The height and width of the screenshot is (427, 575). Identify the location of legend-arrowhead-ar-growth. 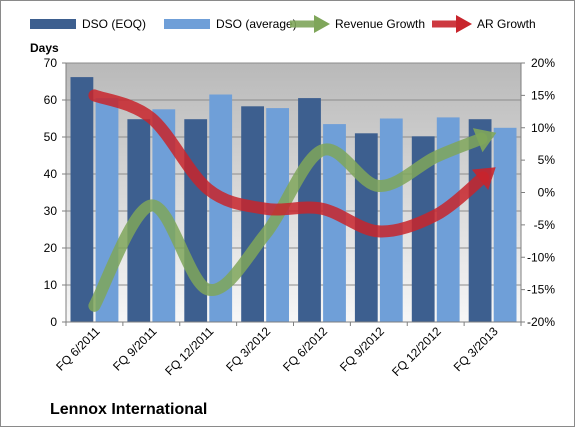
(464, 24).